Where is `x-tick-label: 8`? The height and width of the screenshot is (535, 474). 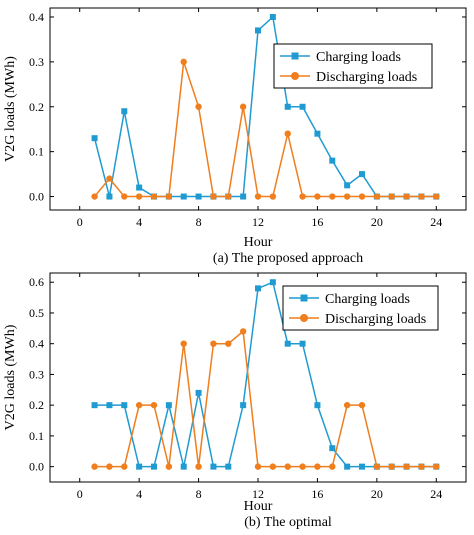
x-tick-label: 8 is located at coordinates (199, 494).